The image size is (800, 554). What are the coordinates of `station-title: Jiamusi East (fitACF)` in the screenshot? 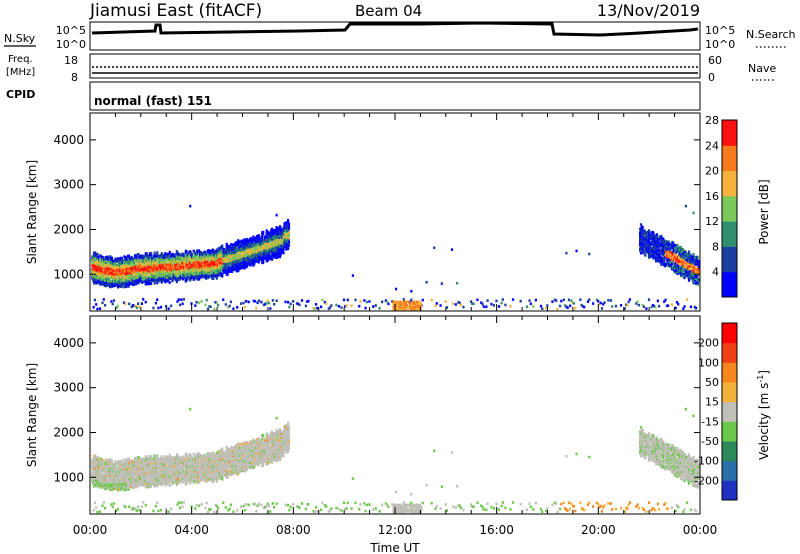 It's located at (175, 11).